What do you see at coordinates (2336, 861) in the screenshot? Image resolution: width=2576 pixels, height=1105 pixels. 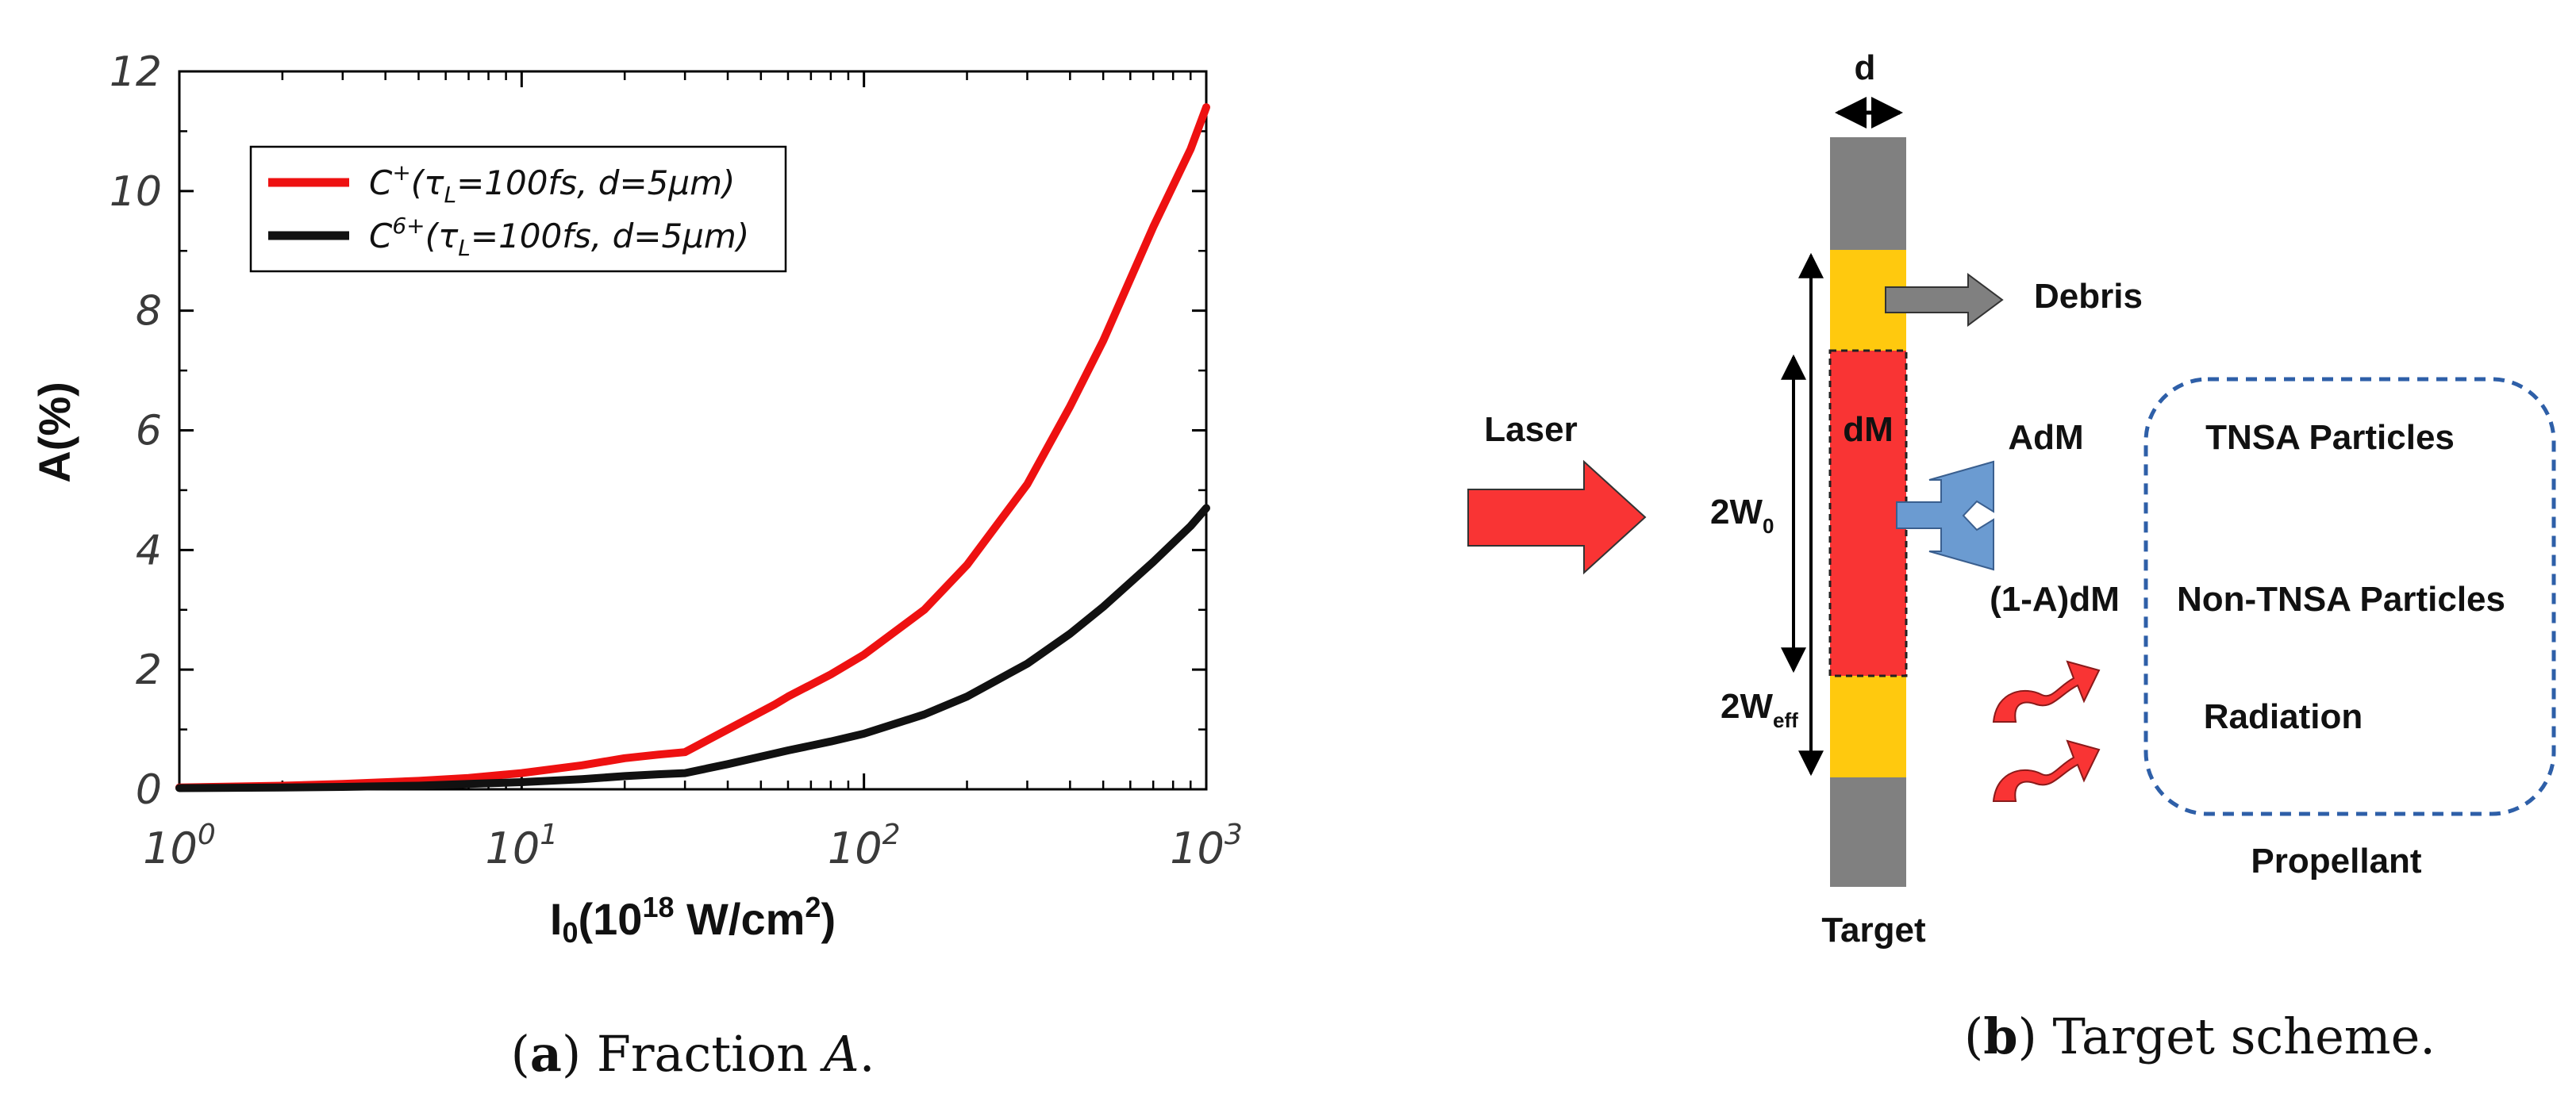 I see `propellant-label: Propellant` at bounding box center [2336, 861].